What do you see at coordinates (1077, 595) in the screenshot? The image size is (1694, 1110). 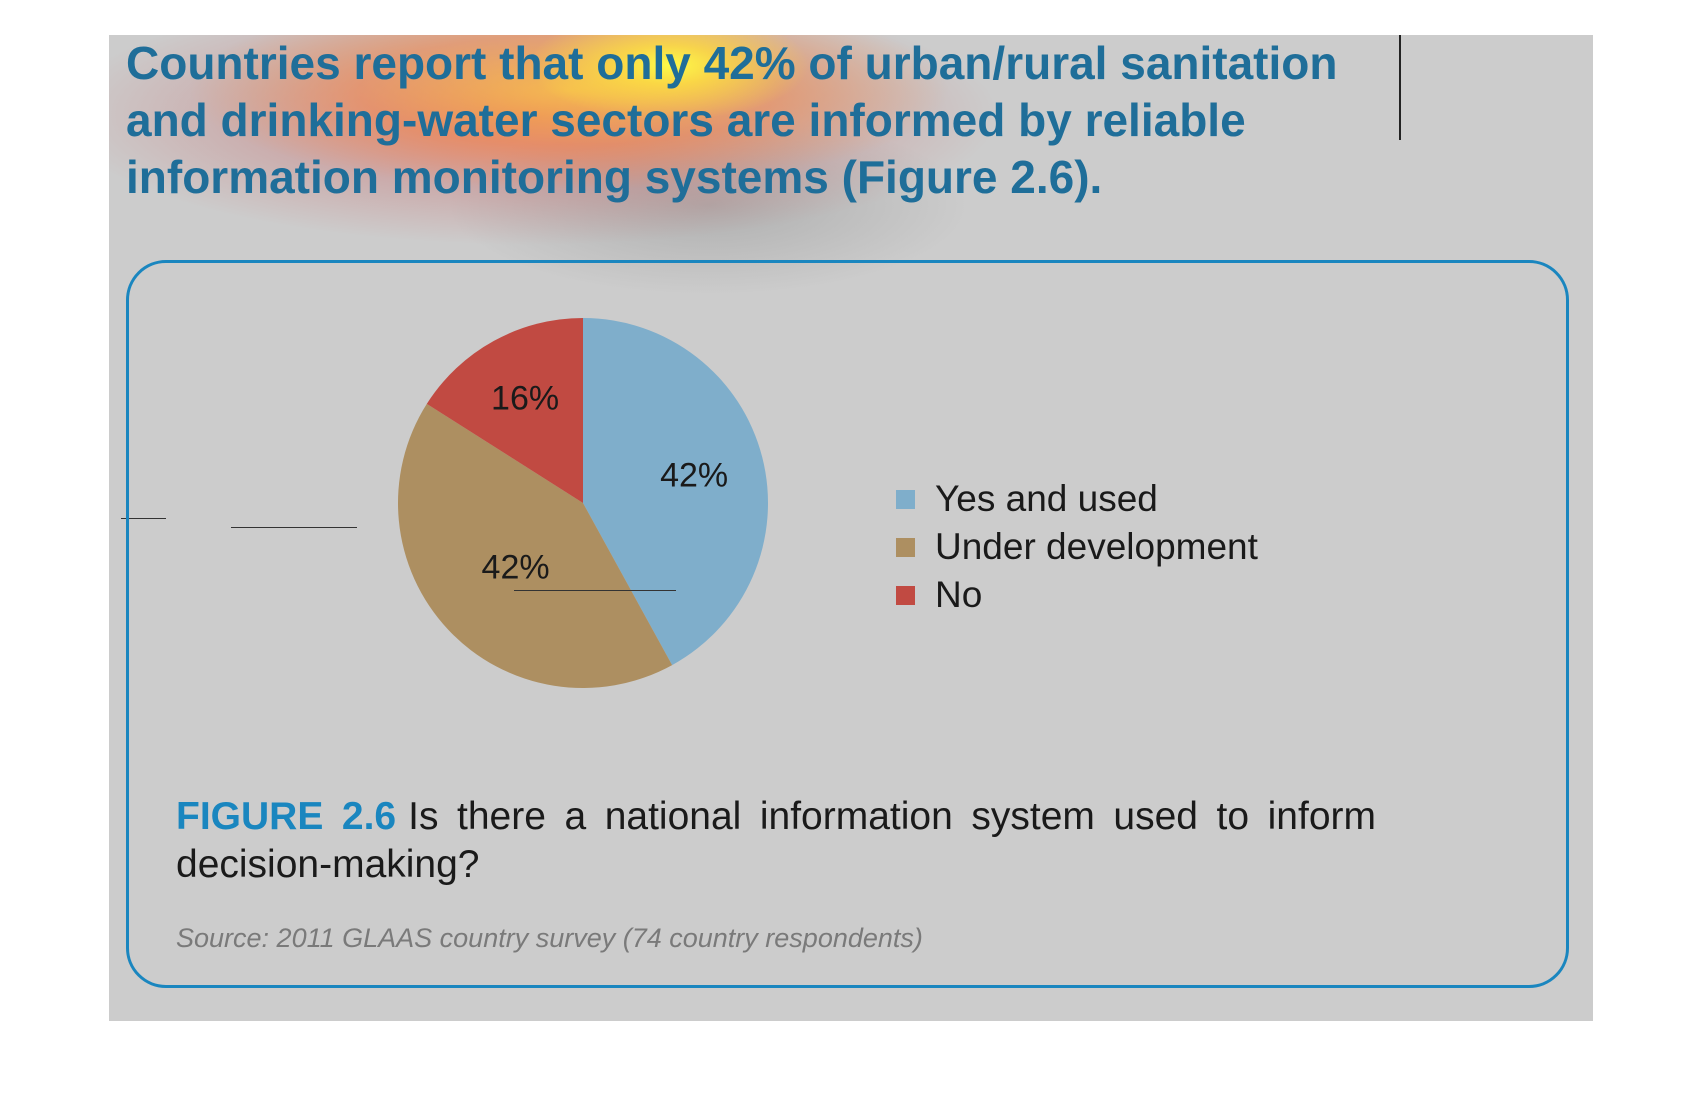 I see `legend-item-no: No` at bounding box center [1077, 595].